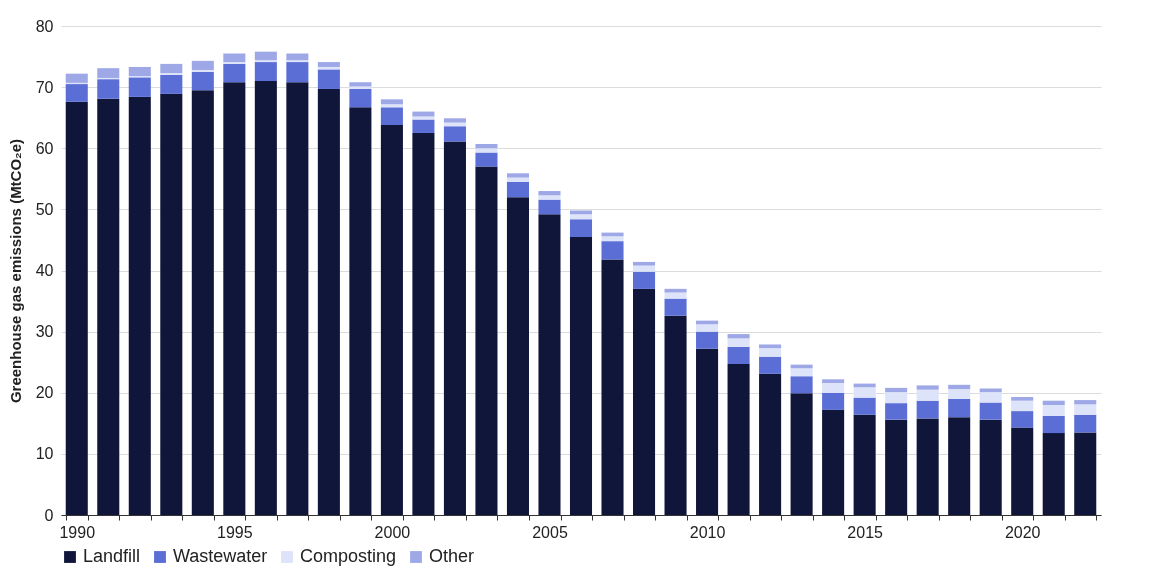  Describe the element at coordinates (1022, 532) in the screenshot. I see `x-tick-label: 2020` at that location.